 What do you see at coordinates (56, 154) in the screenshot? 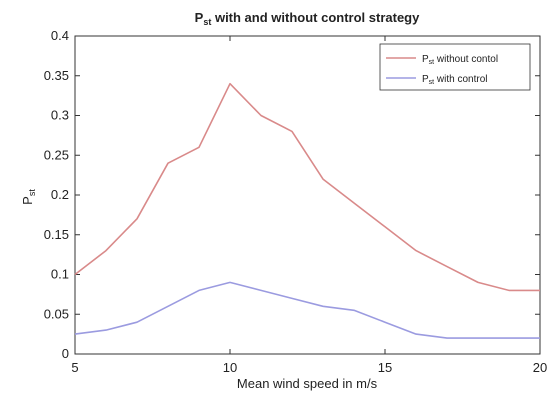
I see `y-tick-label: 0.25` at bounding box center [56, 154].